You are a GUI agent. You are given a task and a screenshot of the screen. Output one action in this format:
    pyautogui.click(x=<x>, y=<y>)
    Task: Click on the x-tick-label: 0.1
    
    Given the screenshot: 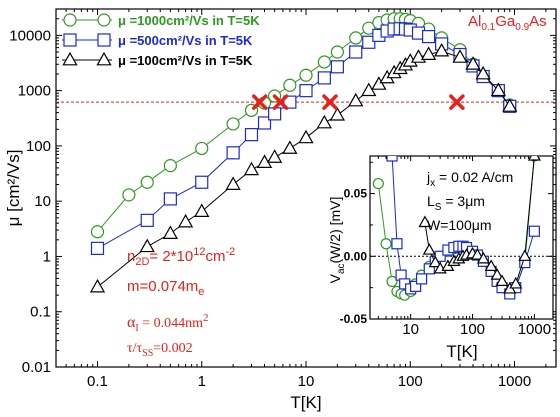 What is the action you would take?
    pyautogui.click(x=97, y=381)
    